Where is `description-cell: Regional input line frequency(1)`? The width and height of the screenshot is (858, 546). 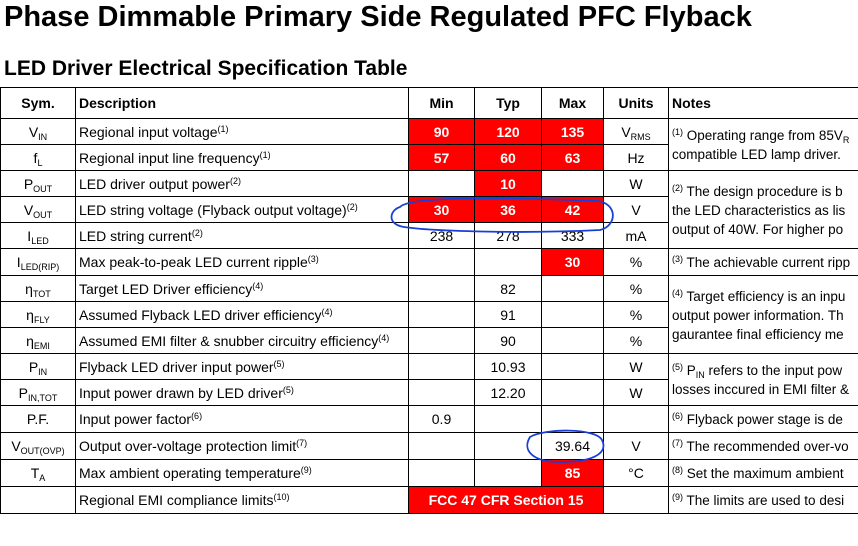
description-cell: Regional input line frequency(1) is located at coordinates (242, 157).